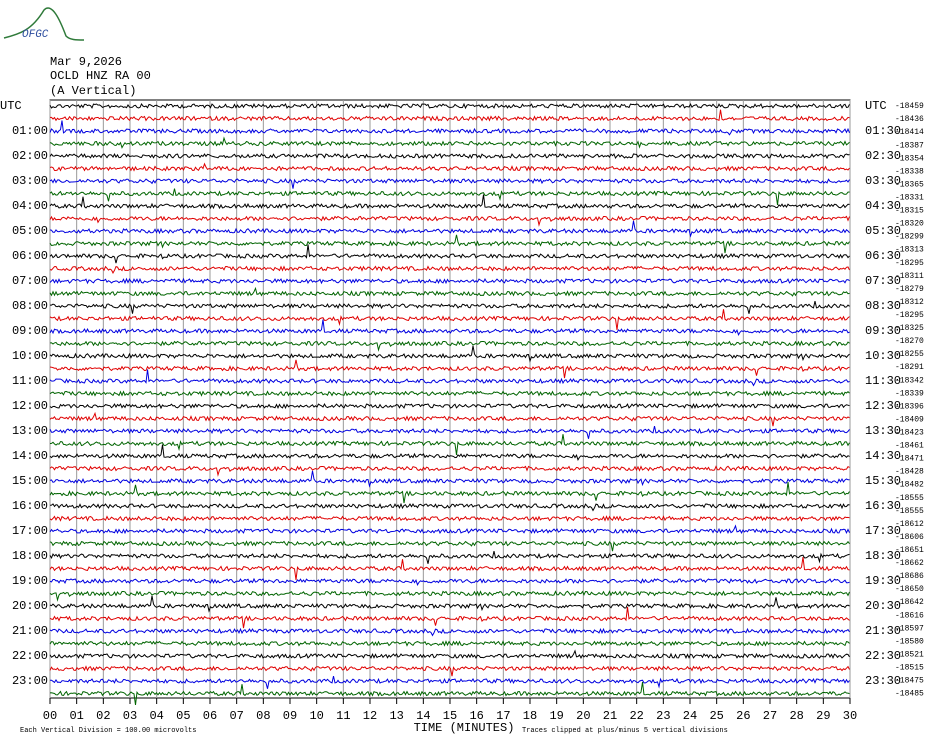 The image size is (930, 744). I want to click on x-tick-label: 06, so click(210, 716).